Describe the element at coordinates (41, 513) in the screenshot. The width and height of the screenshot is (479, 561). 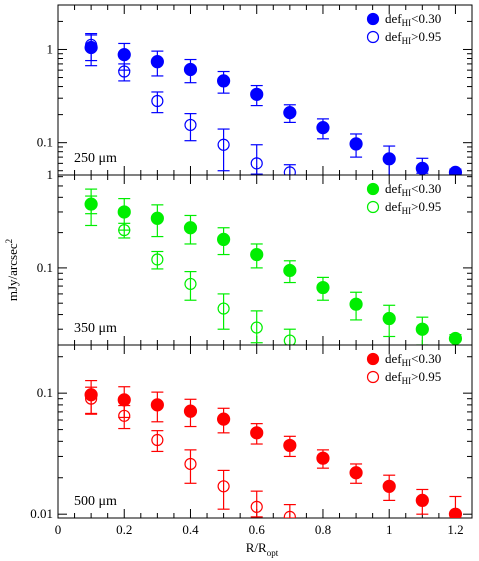
I see `y-tick-label: 0.01` at that location.